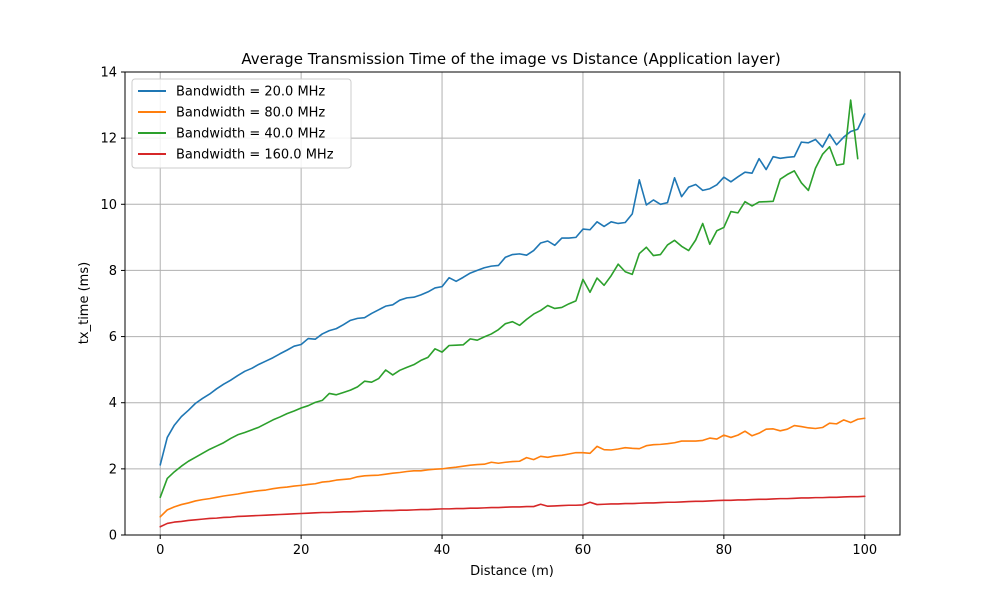  I want to click on y-tick-label: 0, so click(113, 536).